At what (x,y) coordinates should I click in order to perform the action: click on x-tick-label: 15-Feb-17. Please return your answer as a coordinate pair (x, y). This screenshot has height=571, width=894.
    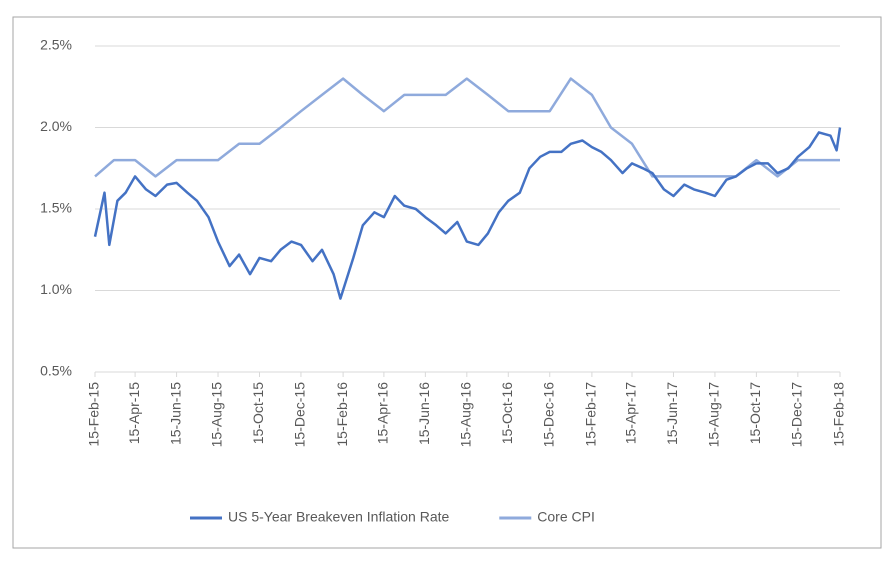
    Looking at the image, I should click on (591, 414).